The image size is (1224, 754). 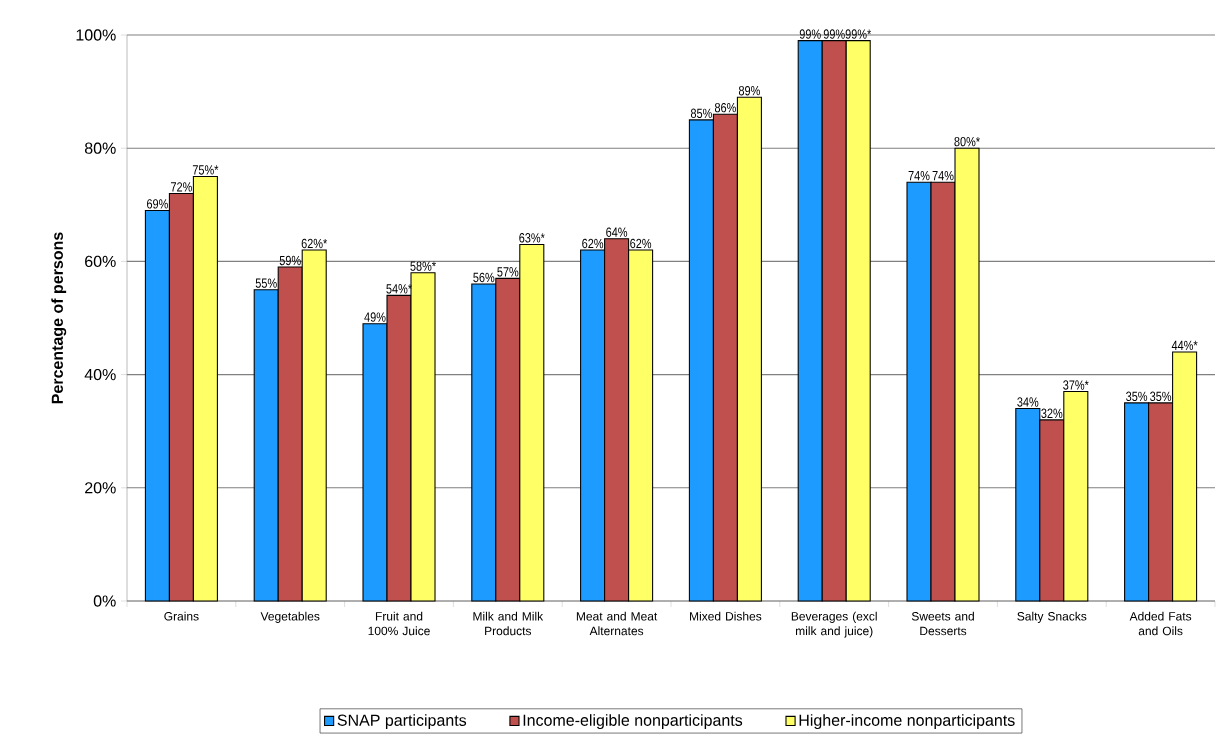 I want to click on x-tick-label: Milk and Milk Products, so click(x=508, y=623).